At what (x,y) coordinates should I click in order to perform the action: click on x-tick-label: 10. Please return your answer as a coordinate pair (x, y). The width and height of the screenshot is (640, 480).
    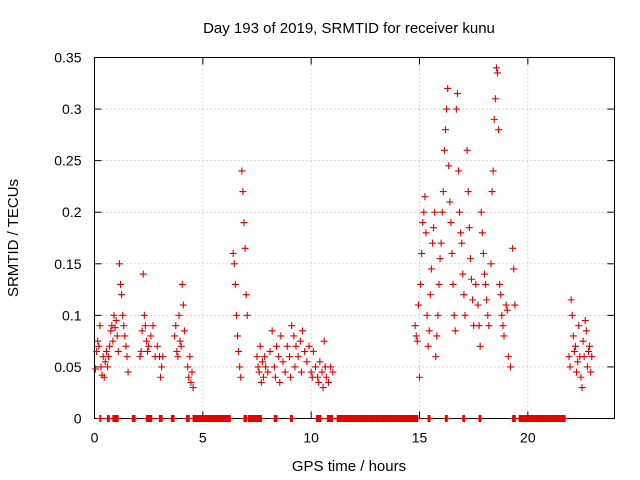
    Looking at the image, I should click on (311, 438).